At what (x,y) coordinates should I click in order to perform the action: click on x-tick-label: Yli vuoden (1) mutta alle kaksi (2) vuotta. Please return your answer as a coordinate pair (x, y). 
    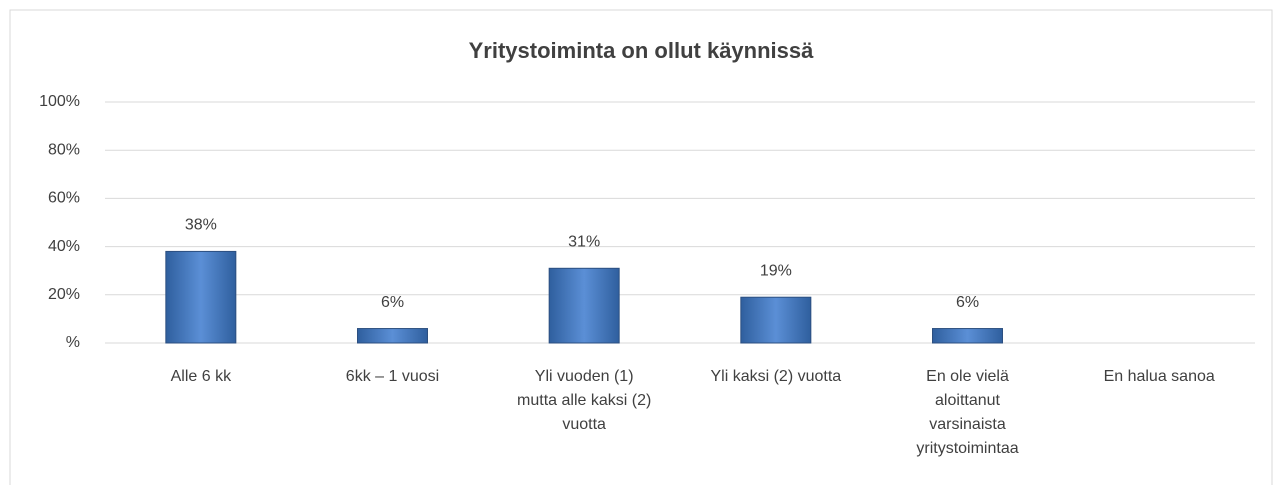
    Looking at the image, I should click on (584, 400).